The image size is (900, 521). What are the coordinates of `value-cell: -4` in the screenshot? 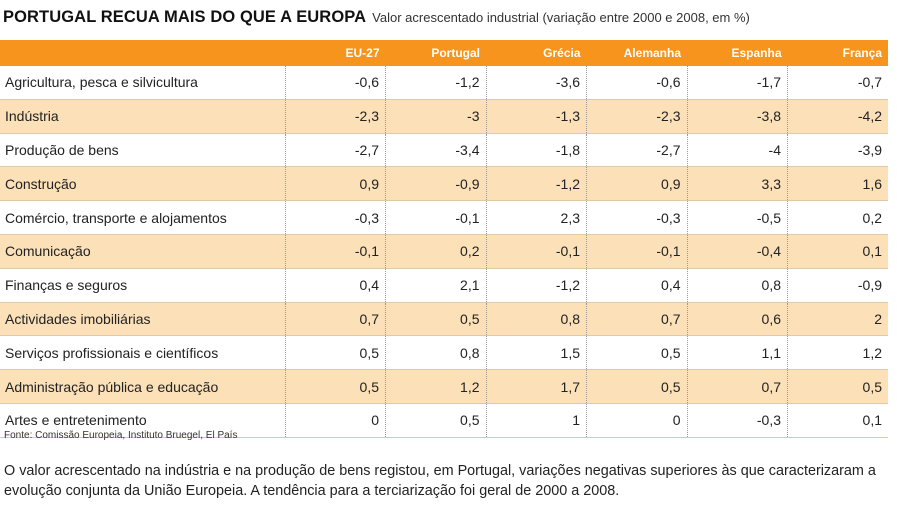 It's located at (737, 150).